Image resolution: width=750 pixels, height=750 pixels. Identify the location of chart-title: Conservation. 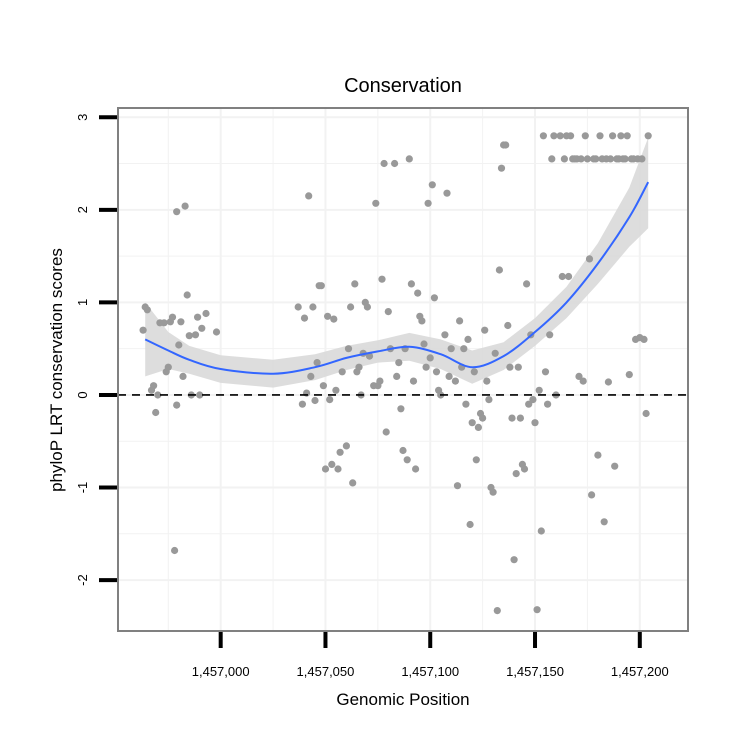
(403, 86).